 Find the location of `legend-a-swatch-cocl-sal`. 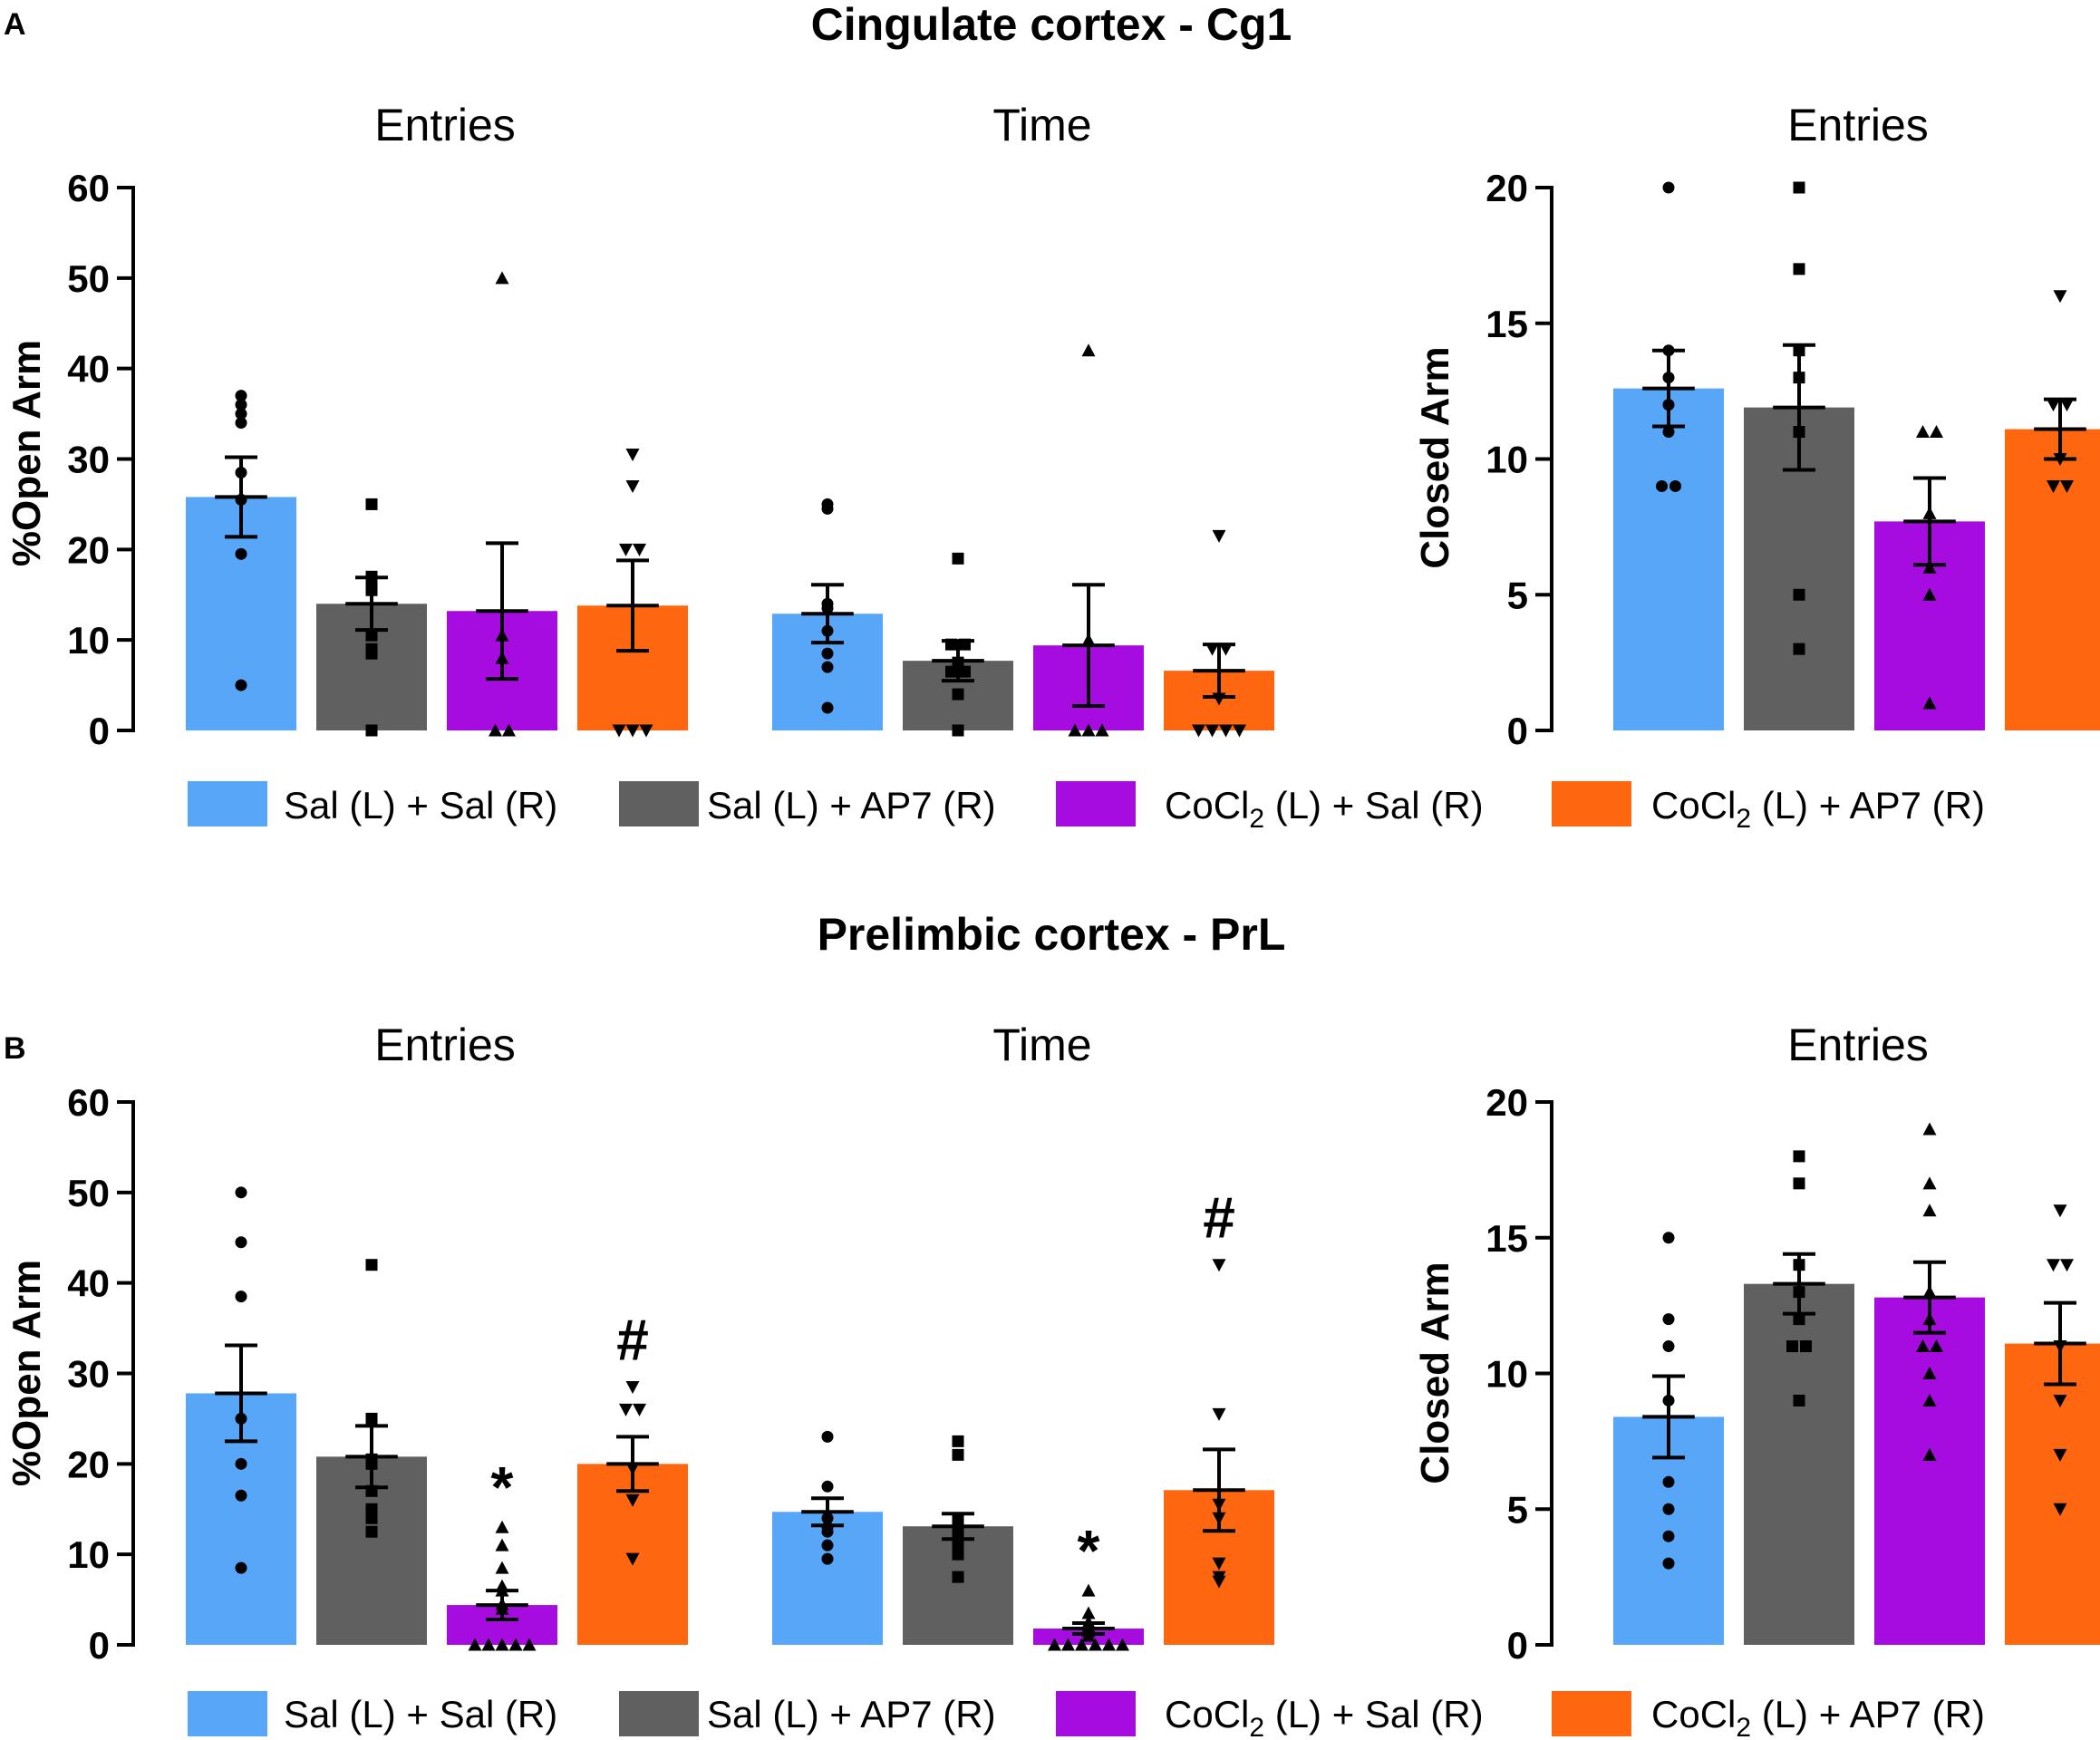

legend-a-swatch-cocl-sal is located at coordinates (1096, 803).